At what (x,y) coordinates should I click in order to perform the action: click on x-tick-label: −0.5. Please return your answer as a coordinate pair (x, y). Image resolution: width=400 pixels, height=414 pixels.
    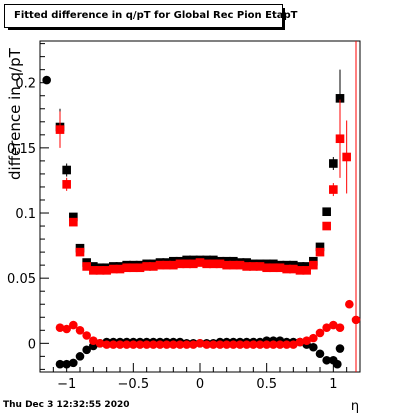
    Looking at the image, I should click on (134, 384).